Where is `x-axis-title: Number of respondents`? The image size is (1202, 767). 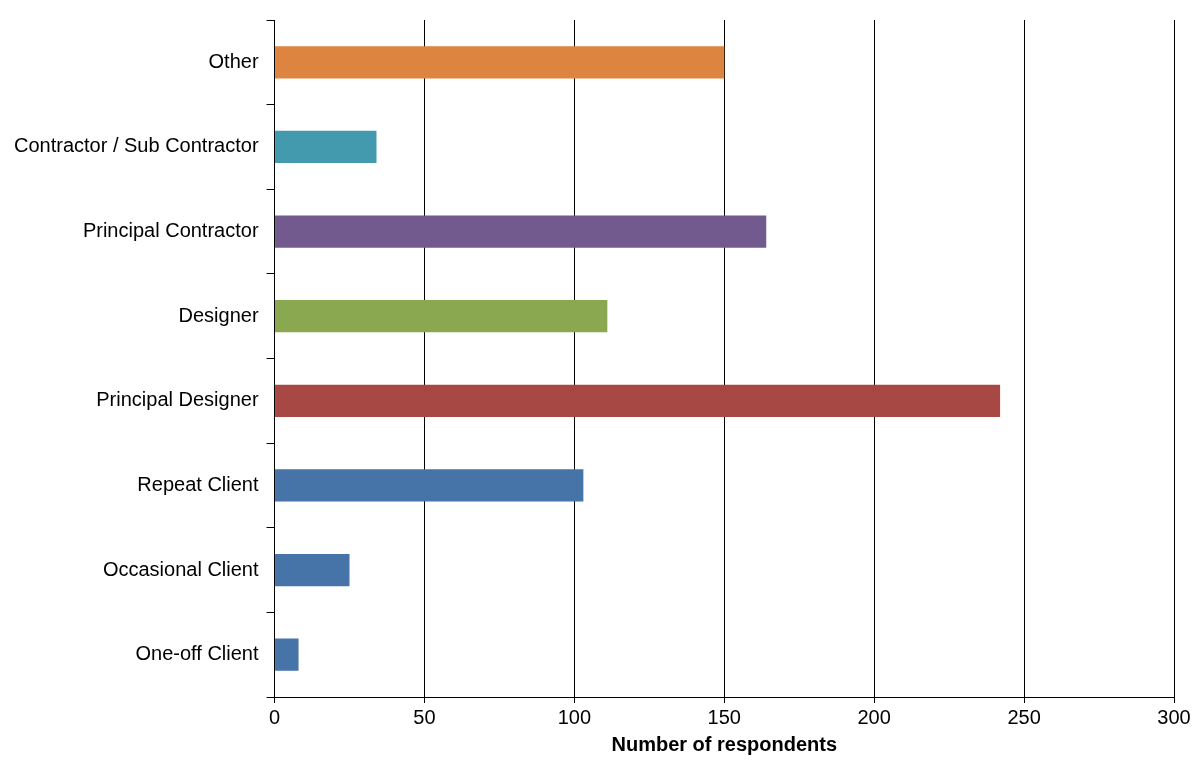 x-axis-title: Number of respondents is located at coordinates (724, 743).